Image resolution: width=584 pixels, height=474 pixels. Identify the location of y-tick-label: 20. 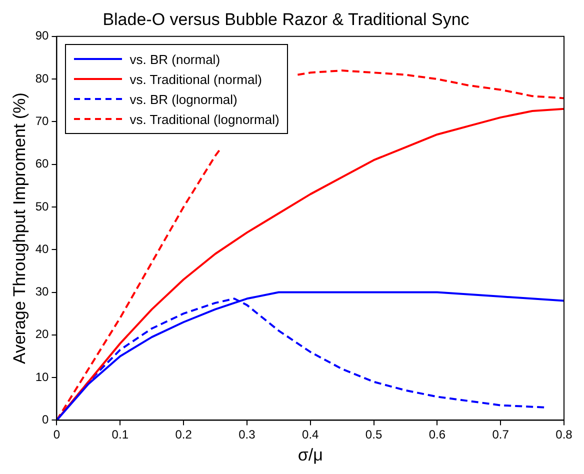
(42, 334).